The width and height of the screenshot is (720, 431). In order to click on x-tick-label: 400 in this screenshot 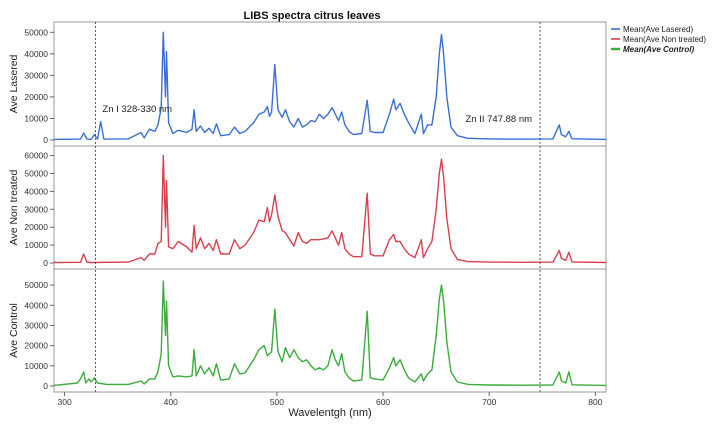, I will do `click(171, 402)`.